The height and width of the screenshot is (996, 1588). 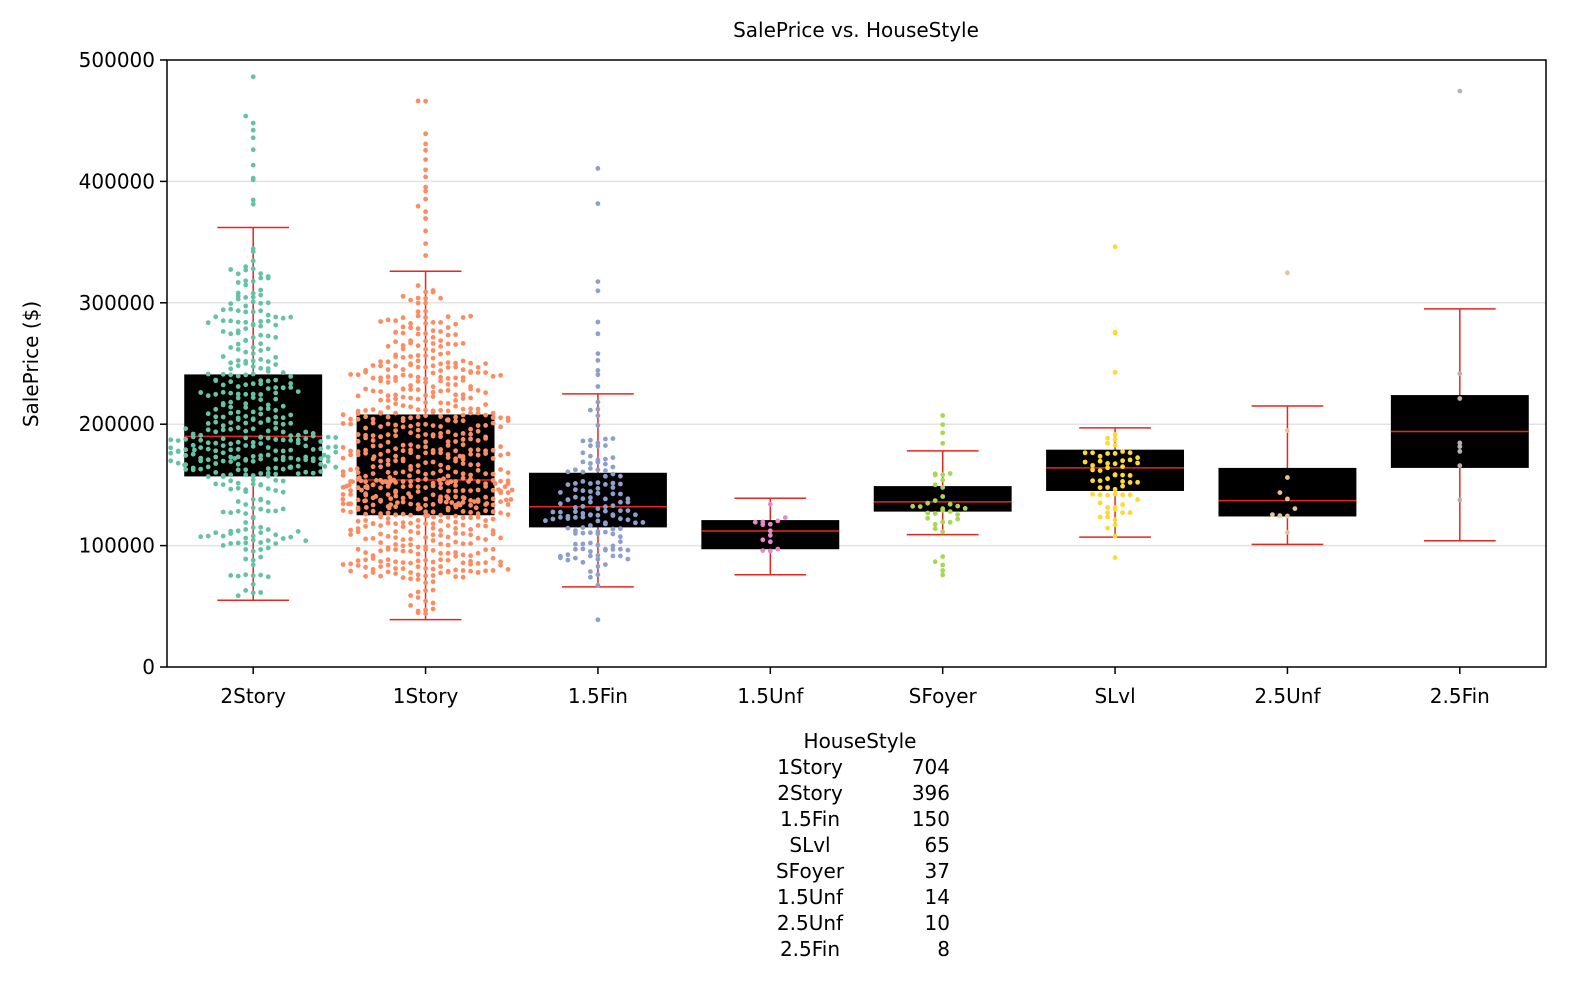 I want to click on counts-row: 2.5Unf 10, so click(x=860, y=923).